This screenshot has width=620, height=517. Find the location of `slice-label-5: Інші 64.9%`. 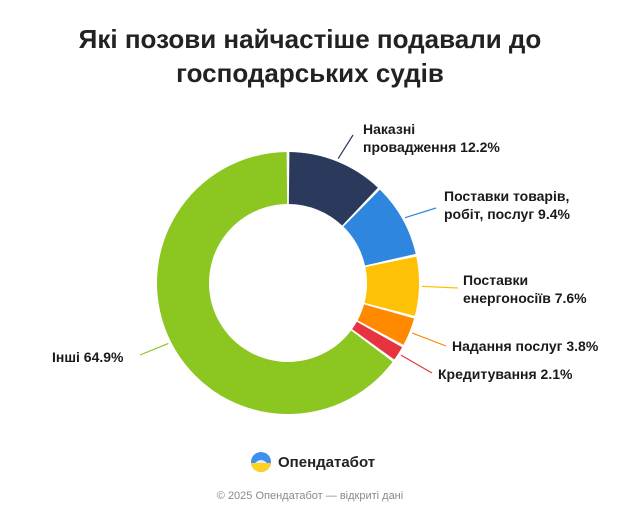

slice-label-5: Інші 64.9% is located at coordinates (88, 357).